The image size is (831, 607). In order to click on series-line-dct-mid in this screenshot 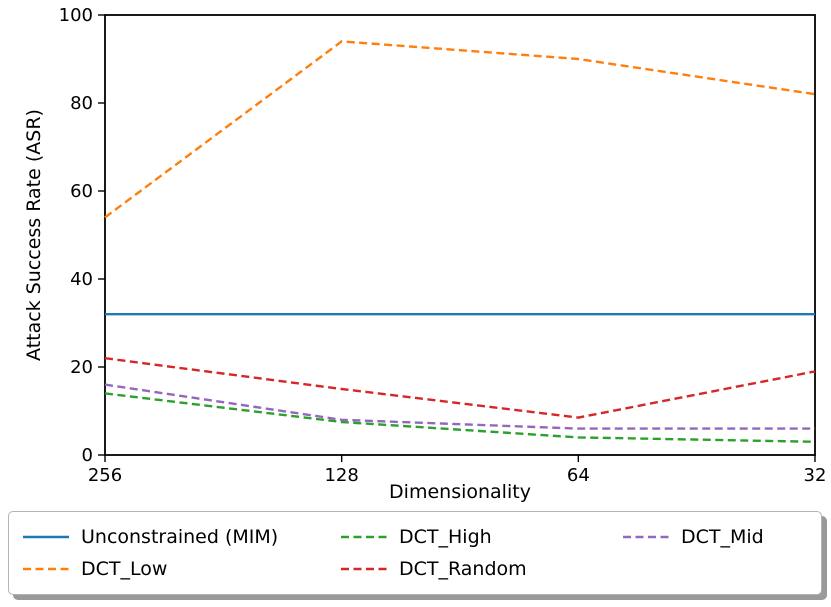, I will do `click(459, 406)`.